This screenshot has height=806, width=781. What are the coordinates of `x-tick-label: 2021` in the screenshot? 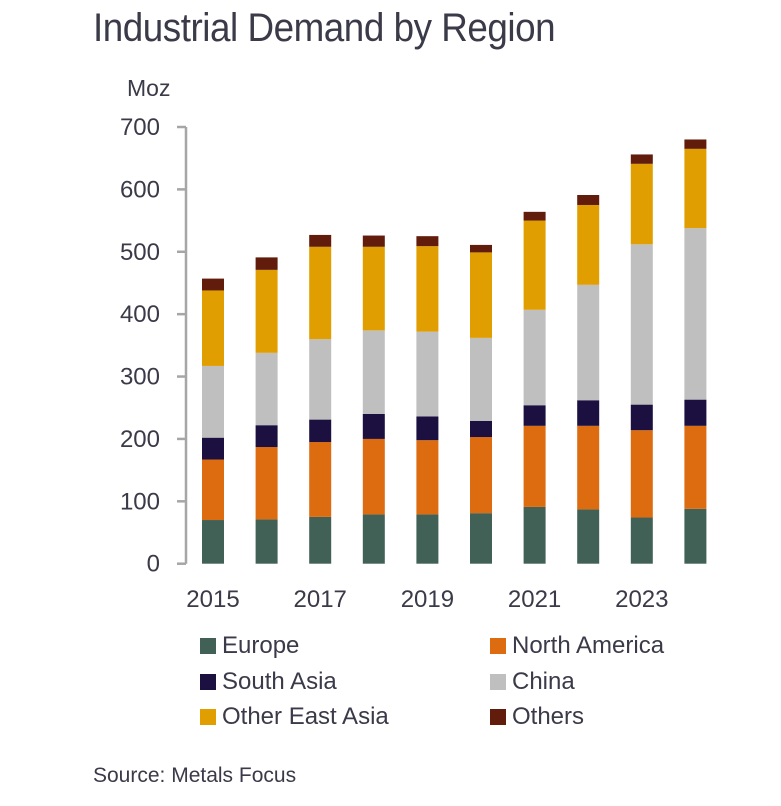 It's located at (534, 599).